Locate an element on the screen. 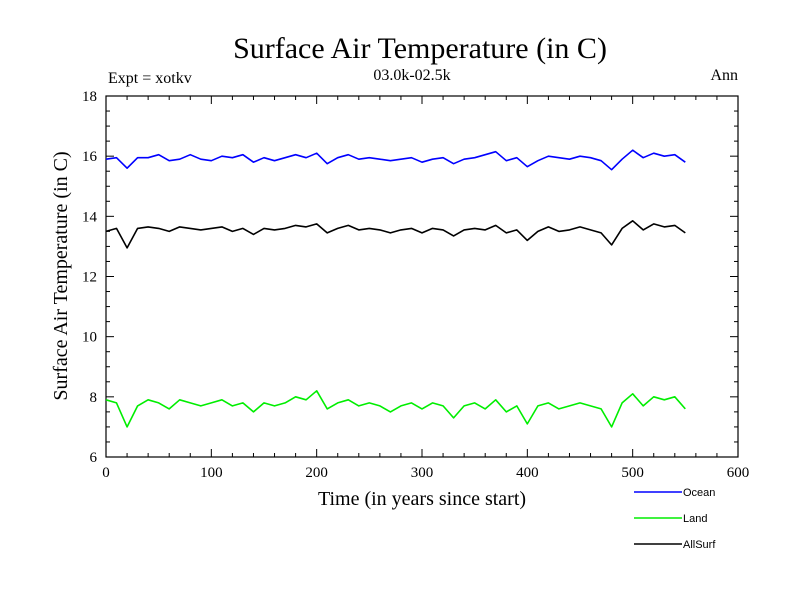  expt-label: Expt = xotkv is located at coordinates (150, 78).